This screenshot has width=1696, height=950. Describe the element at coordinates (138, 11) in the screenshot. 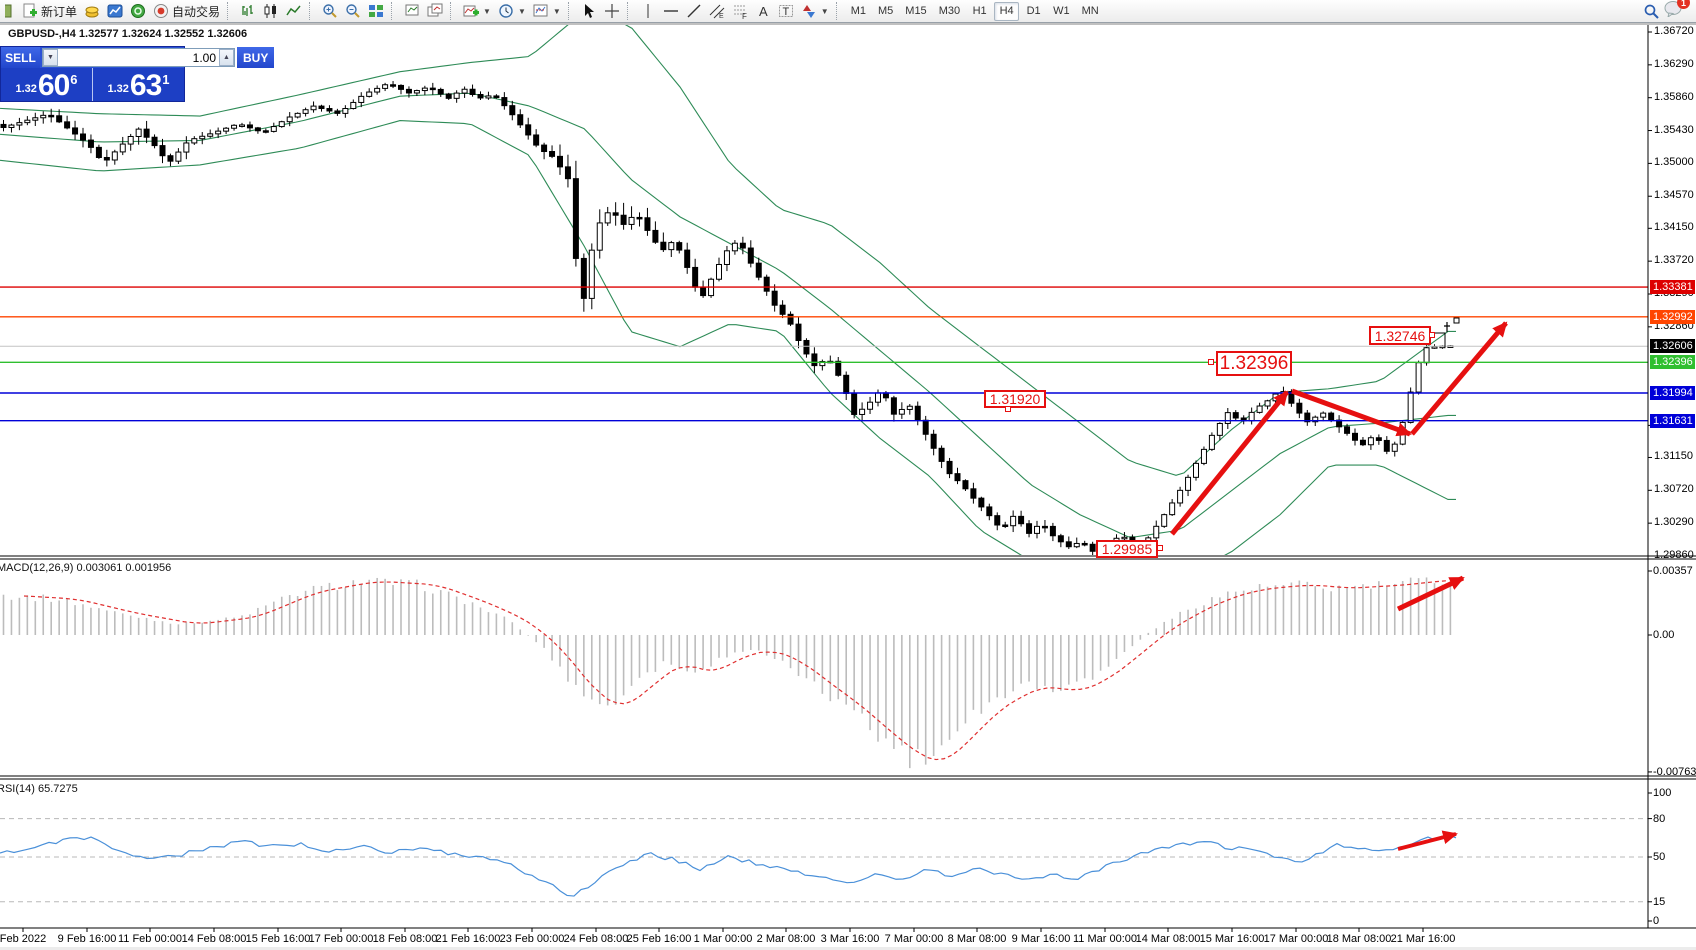

I see `navigator-button` at that location.